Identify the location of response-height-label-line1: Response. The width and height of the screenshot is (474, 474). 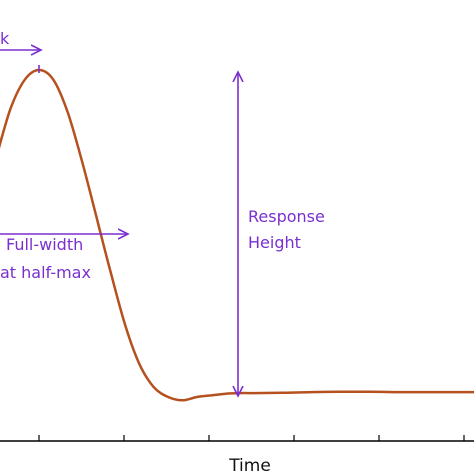
(286, 216).